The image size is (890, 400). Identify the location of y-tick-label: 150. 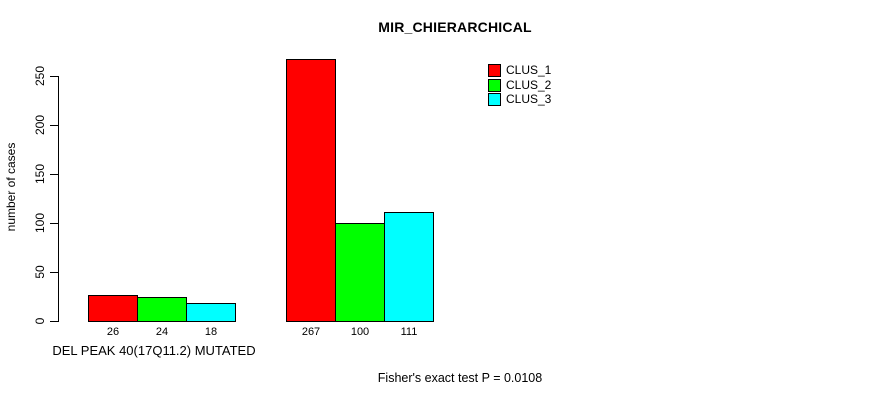
(40, 174).